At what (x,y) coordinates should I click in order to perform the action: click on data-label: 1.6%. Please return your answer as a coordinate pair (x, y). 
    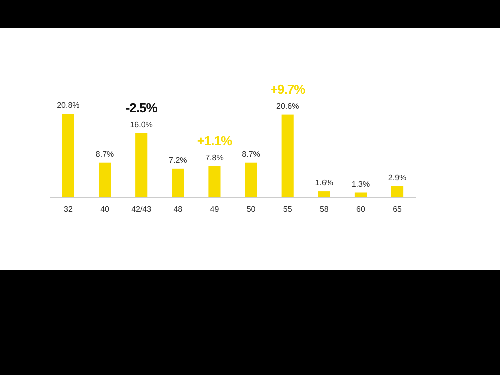
    Looking at the image, I should click on (324, 183).